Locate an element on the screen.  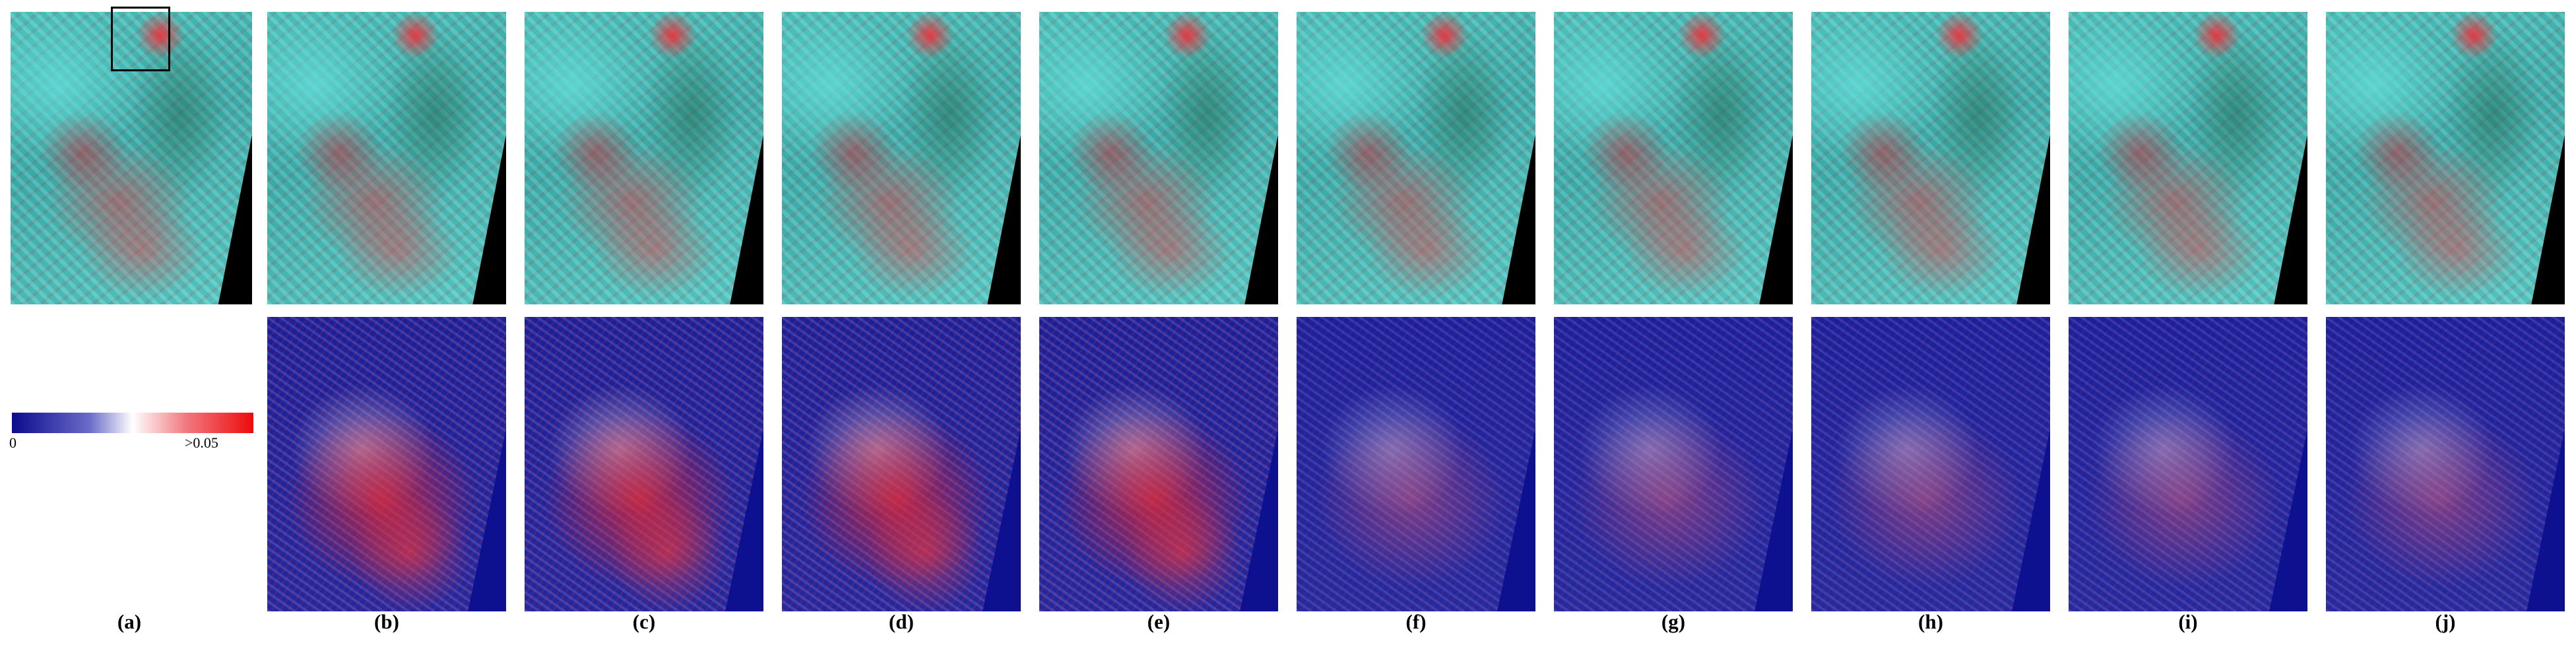
colorbar-min-label: 0 is located at coordinates (12, 443).